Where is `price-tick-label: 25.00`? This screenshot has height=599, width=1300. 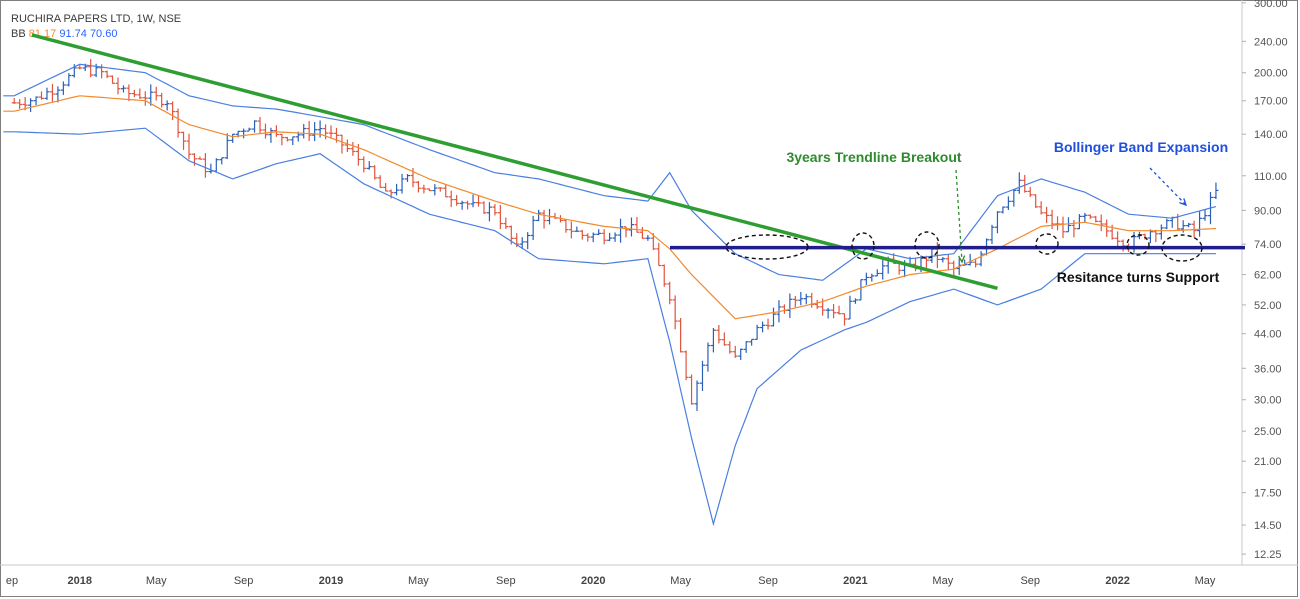
price-tick-label: 25.00 is located at coordinates (1268, 432).